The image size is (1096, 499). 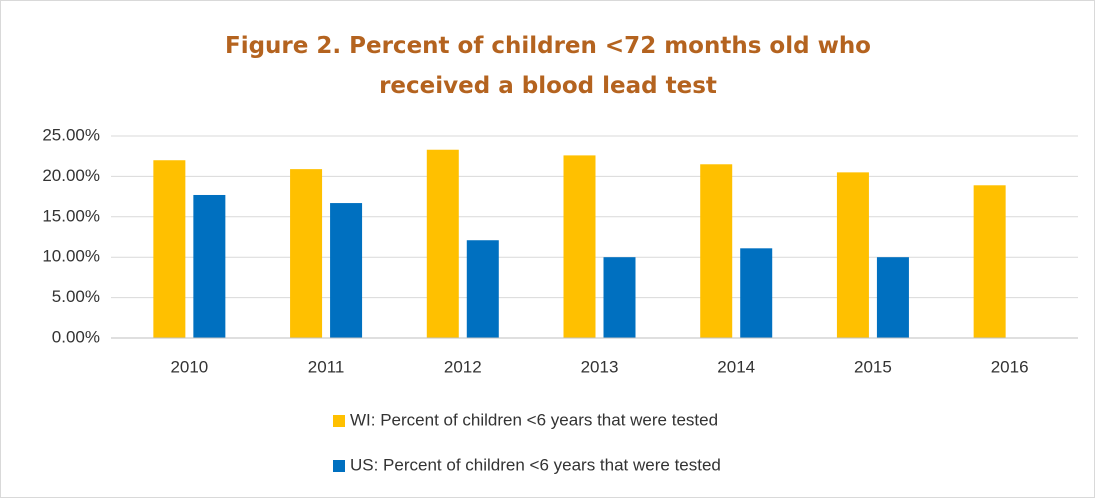 What do you see at coordinates (76, 336) in the screenshot?
I see `y-tick-label: 0.00%` at bounding box center [76, 336].